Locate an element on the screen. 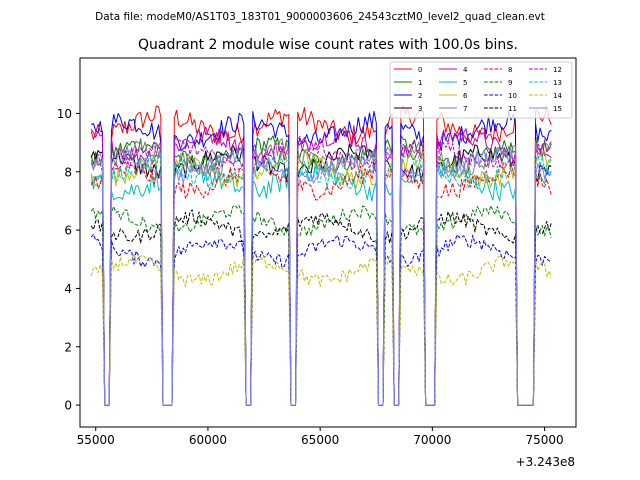  legend-label-3: 3 is located at coordinates (420, 109).